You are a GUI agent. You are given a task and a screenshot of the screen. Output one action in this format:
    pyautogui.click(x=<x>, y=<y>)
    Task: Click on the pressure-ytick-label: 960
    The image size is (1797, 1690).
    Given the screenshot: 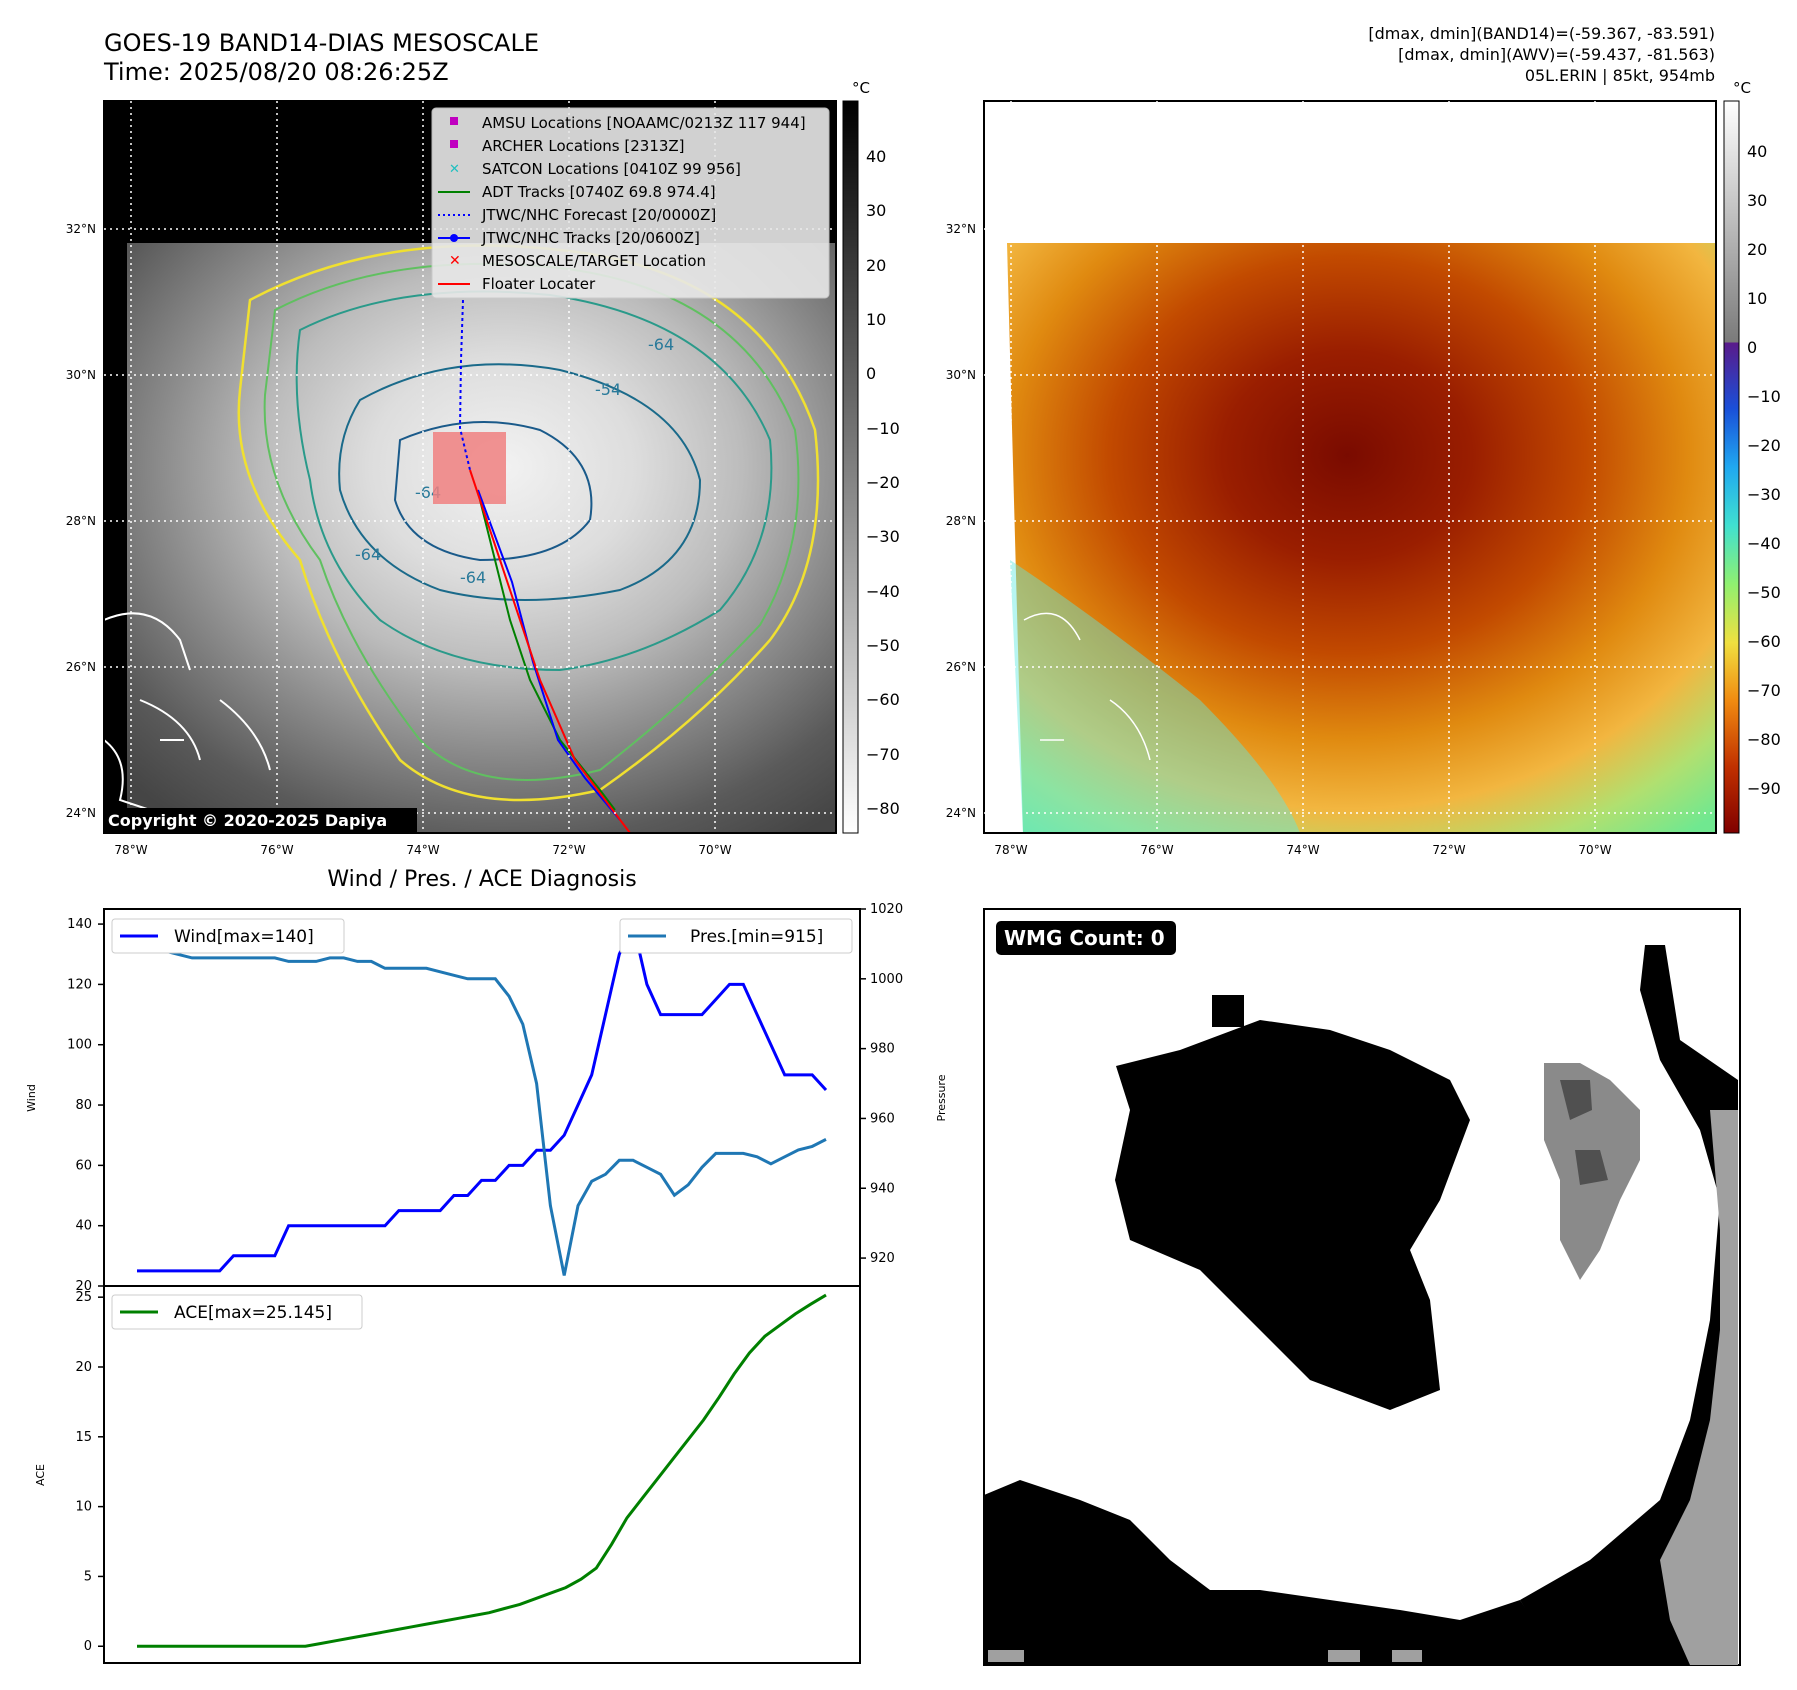 What is the action you would take?
    pyautogui.click(x=882, y=1118)
    